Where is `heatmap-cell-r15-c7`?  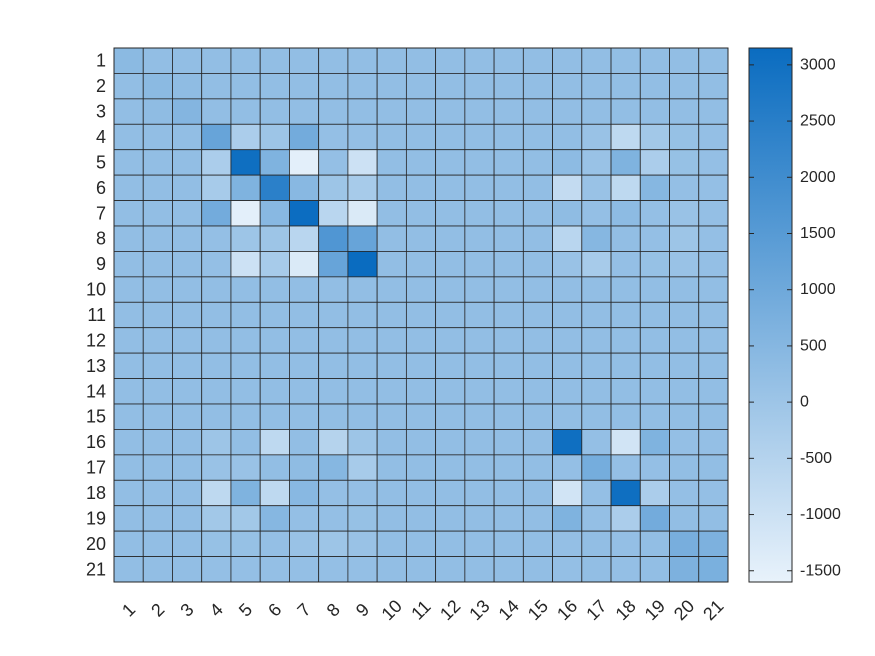
heatmap-cell-r15-c7 is located at coordinates (304, 416).